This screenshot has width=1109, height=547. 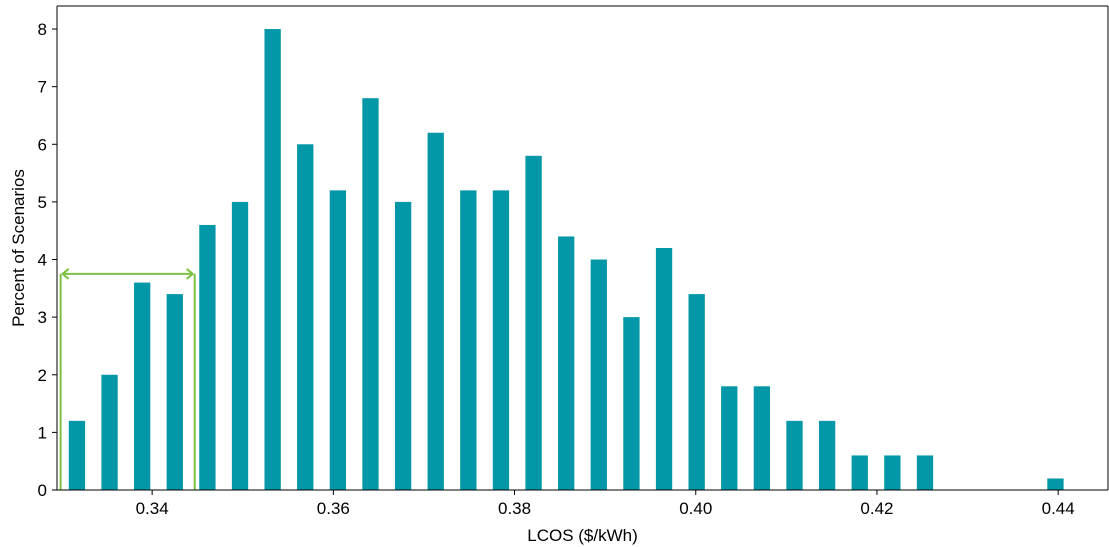 What do you see at coordinates (152, 508) in the screenshot?
I see `x-tick-label: 0.34` at bounding box center [152, 508].